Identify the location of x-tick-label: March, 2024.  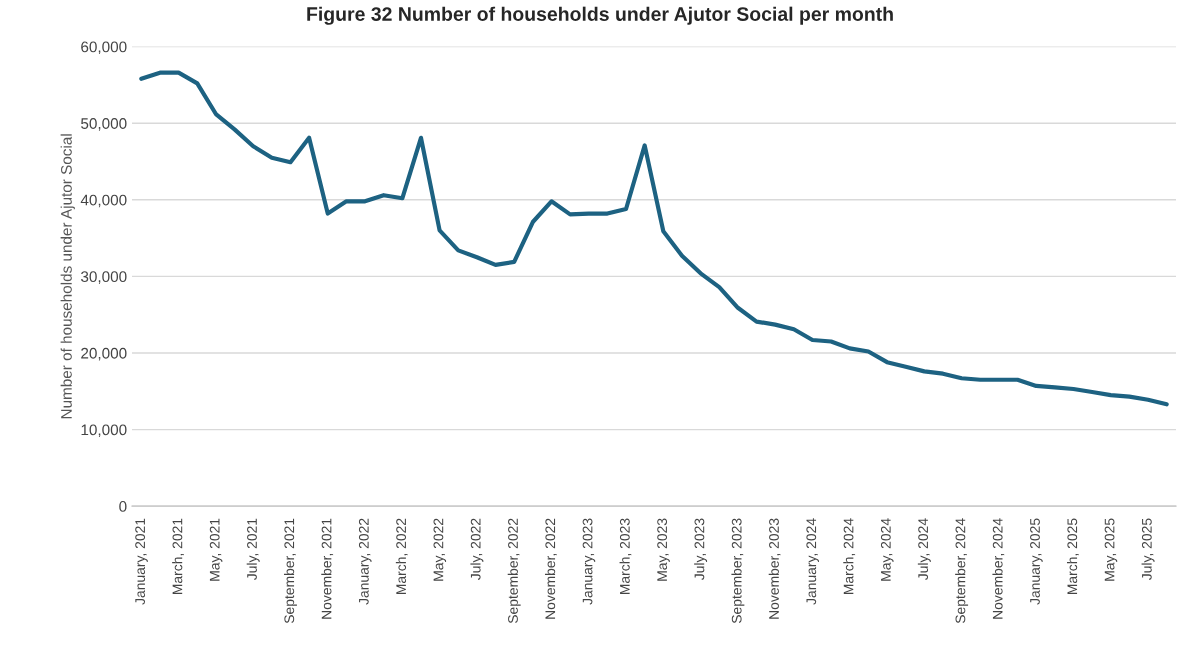
(849, 556).